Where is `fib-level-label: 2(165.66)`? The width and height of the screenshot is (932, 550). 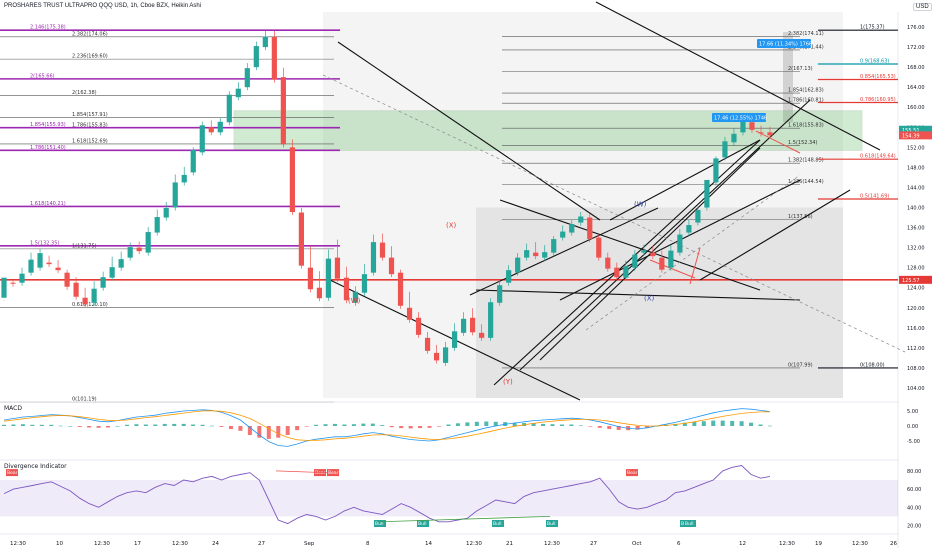 fib-level-label: 2(165.66) is located at coordinates (42, 76).